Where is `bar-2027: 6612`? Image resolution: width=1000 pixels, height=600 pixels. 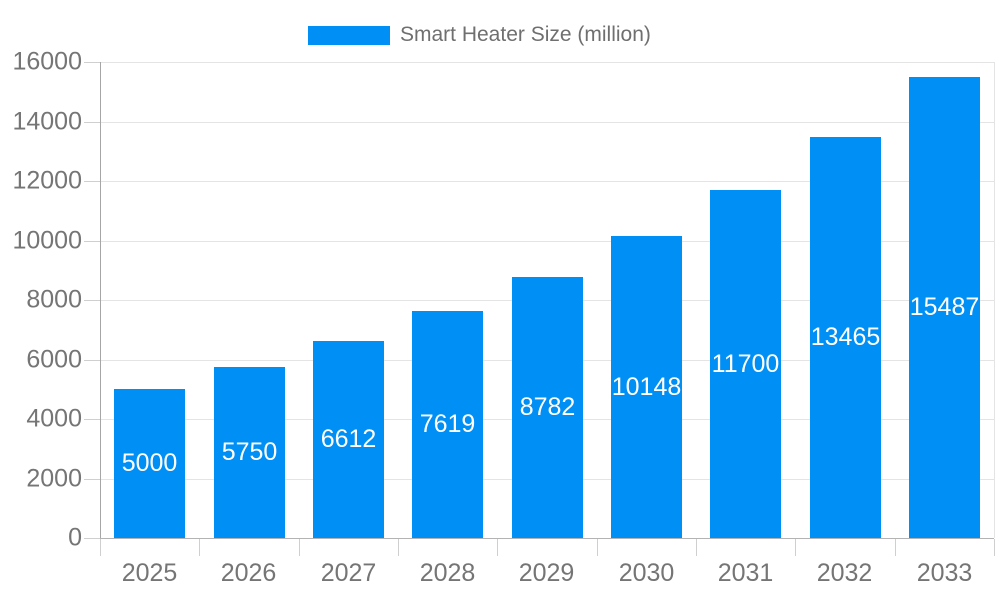
bar-2027: 6612 is located at coordinates (348, 439).